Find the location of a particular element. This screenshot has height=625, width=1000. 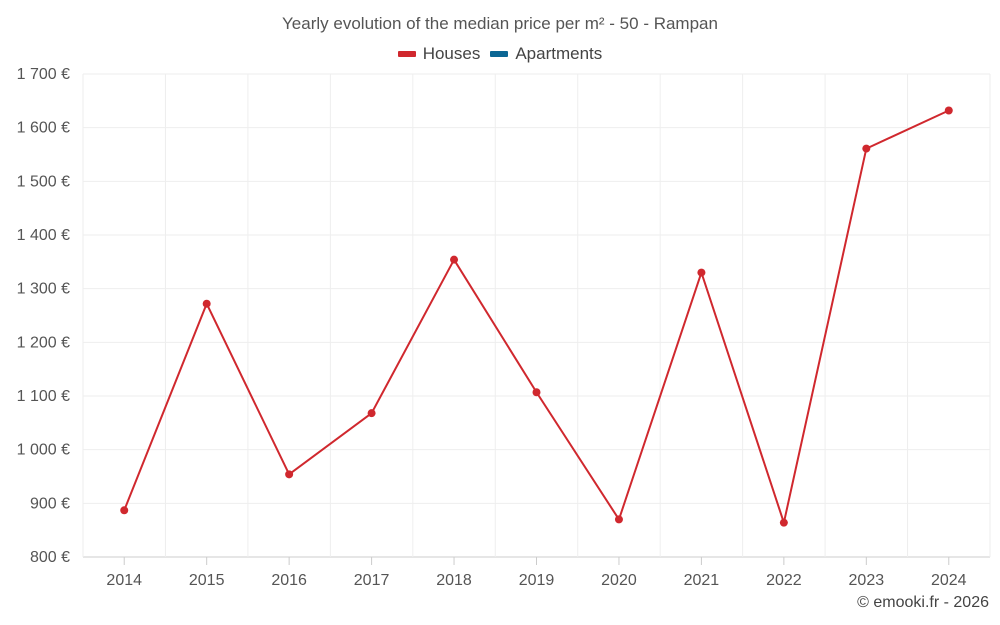

x-tick-label: 2017 is located at coordinates (372, 580).